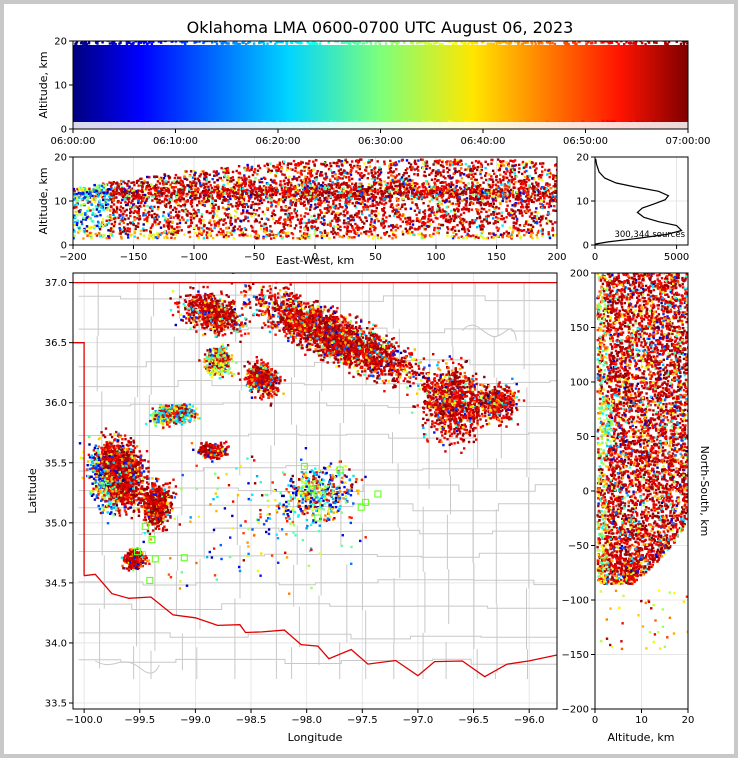  What do you see at coordinates (64, 130) in the screenshot?
I see `time-height-y-tick-label: 0` at bounding box center [64, 130].